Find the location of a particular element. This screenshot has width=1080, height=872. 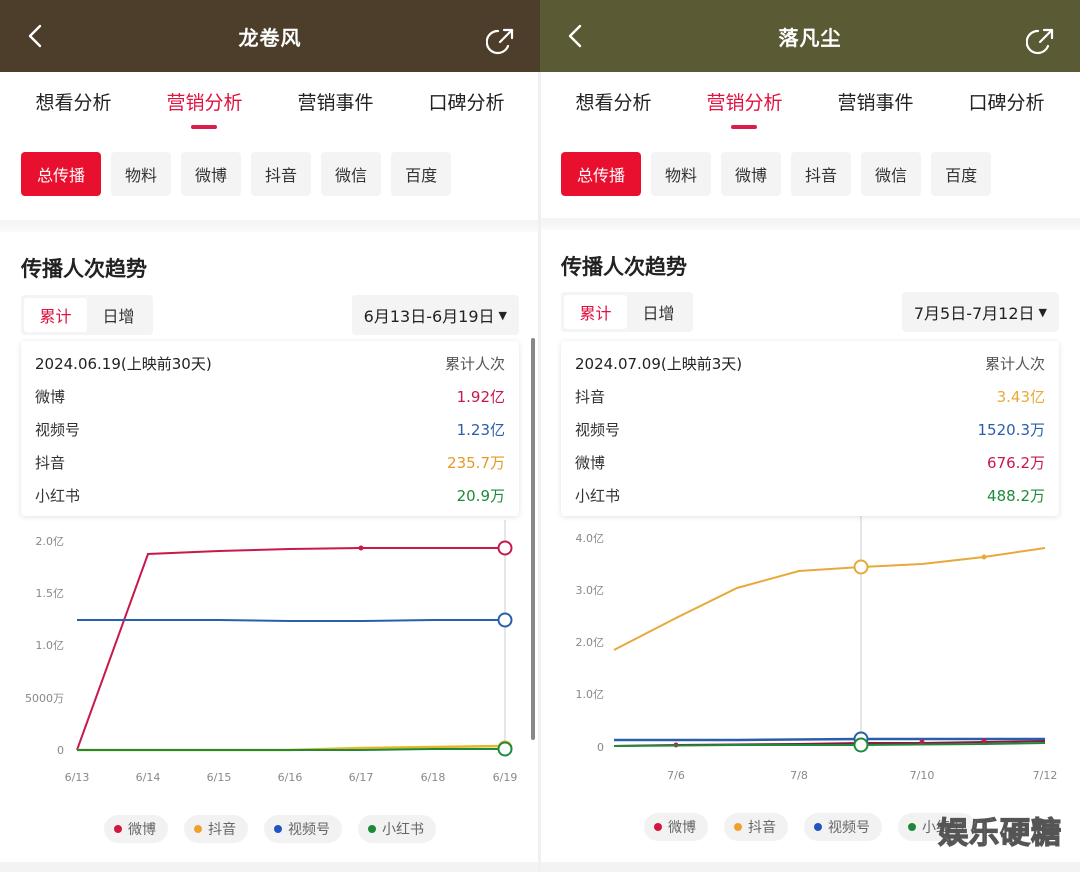

svg-text: 6/13 is located at coordinates (77, 777).